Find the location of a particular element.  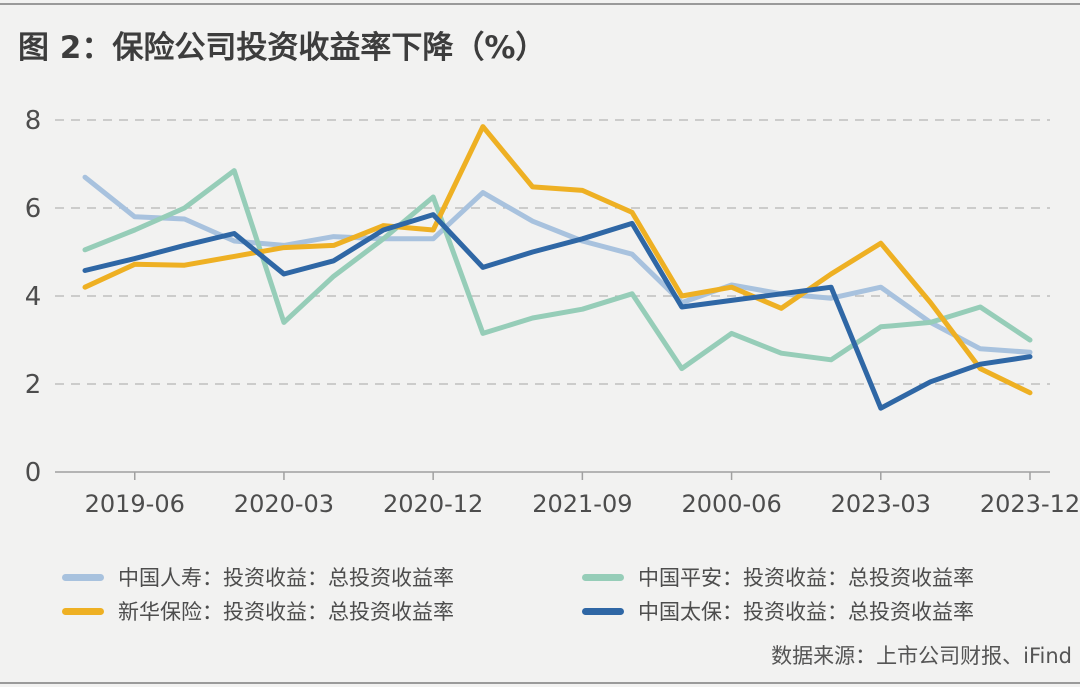

top-rule is located at coordinates (540, 4).